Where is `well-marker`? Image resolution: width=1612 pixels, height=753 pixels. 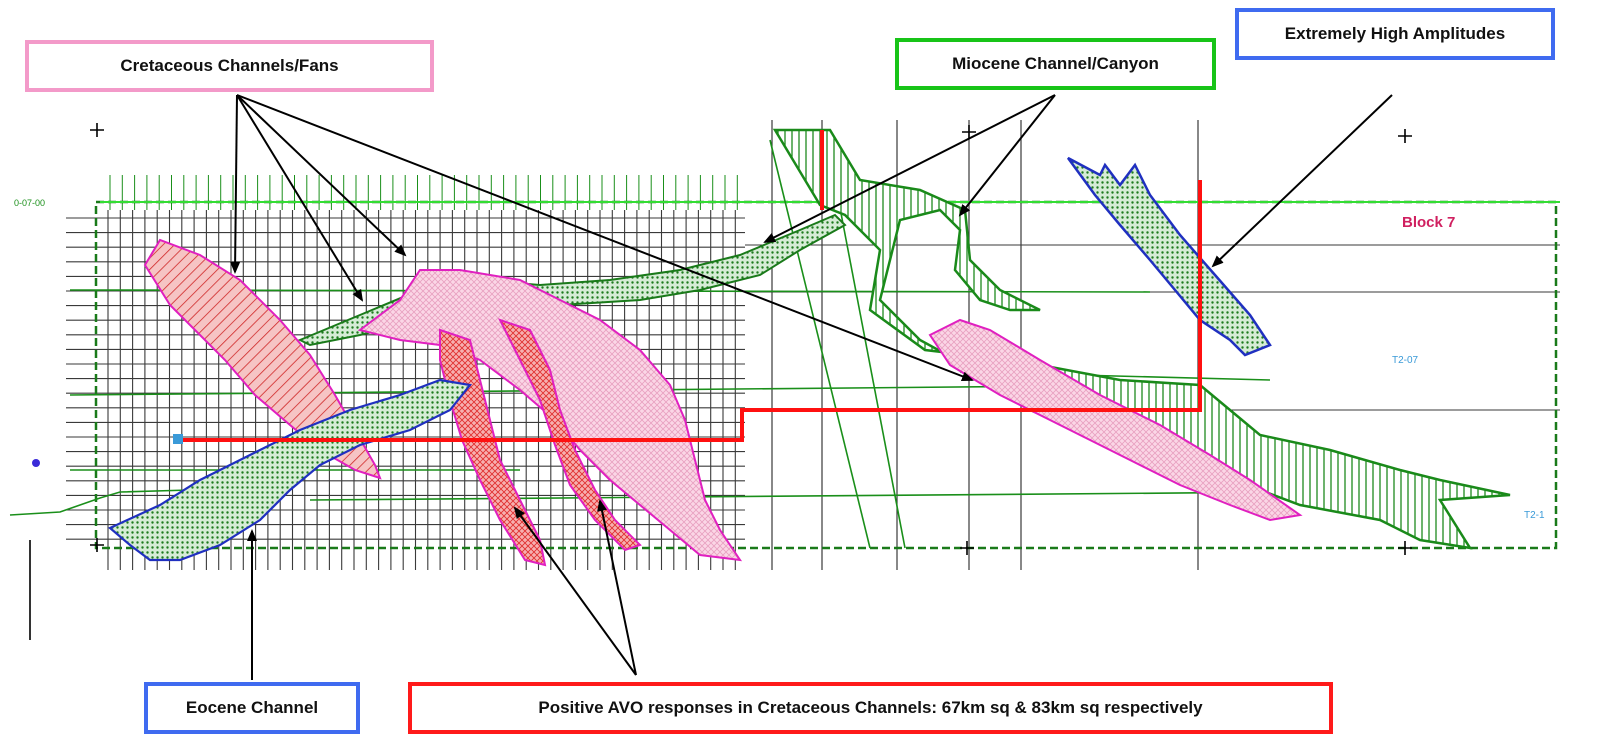
well-marker is located at coordinates (36, 463).